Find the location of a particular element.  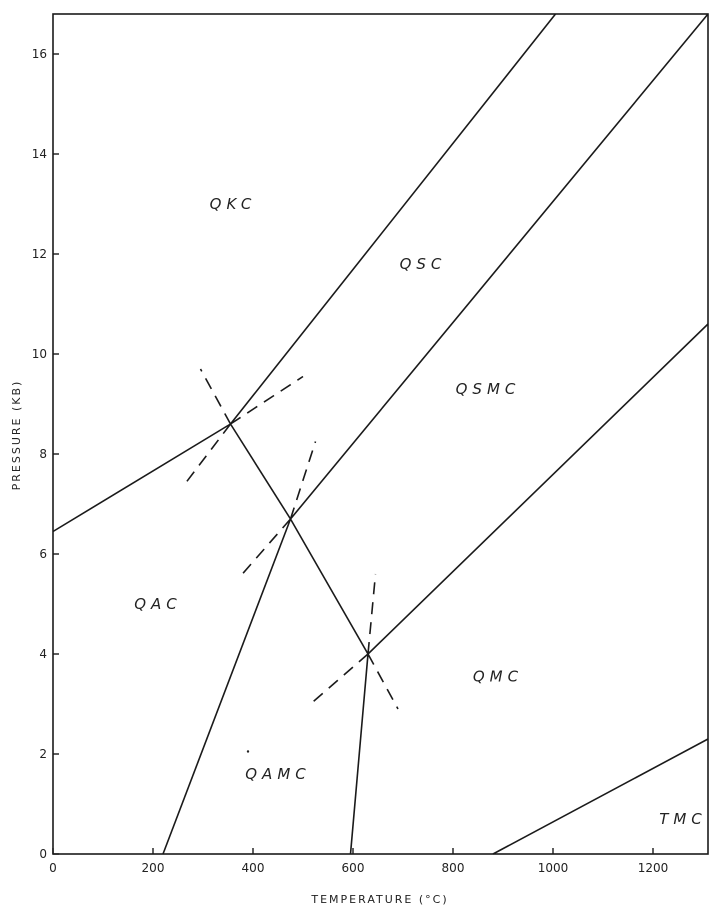

field-label-qsc: QSC is located at coordinates (423, 264).